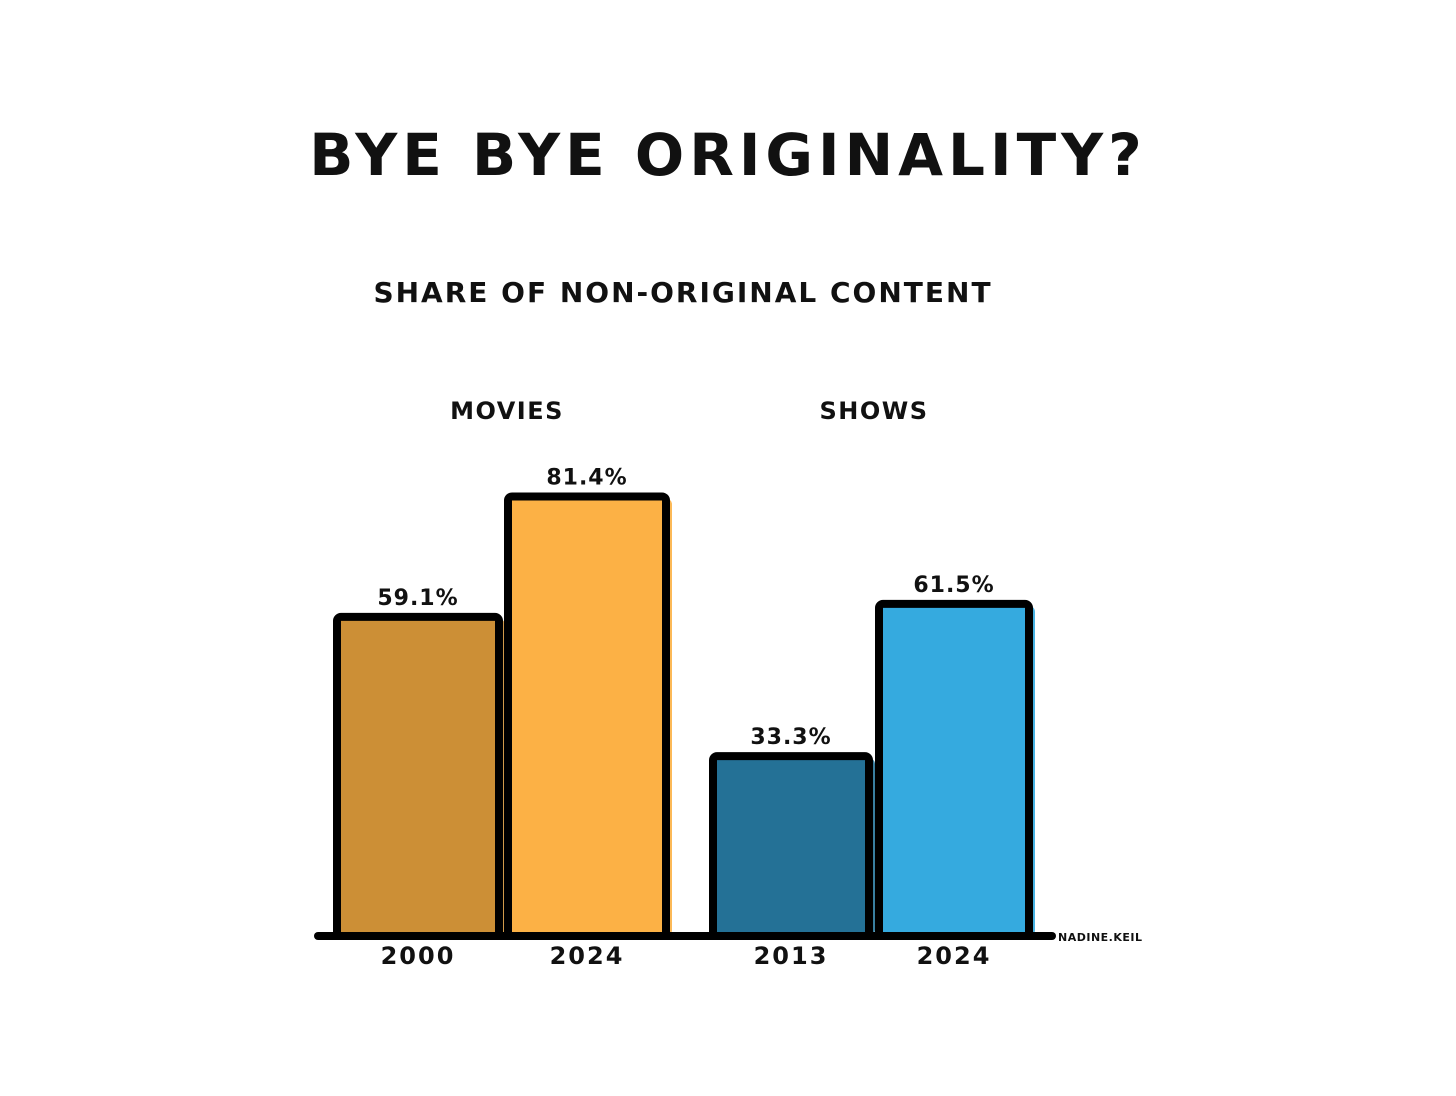  I want to click on bar-movies-2000, so click(418, 776).